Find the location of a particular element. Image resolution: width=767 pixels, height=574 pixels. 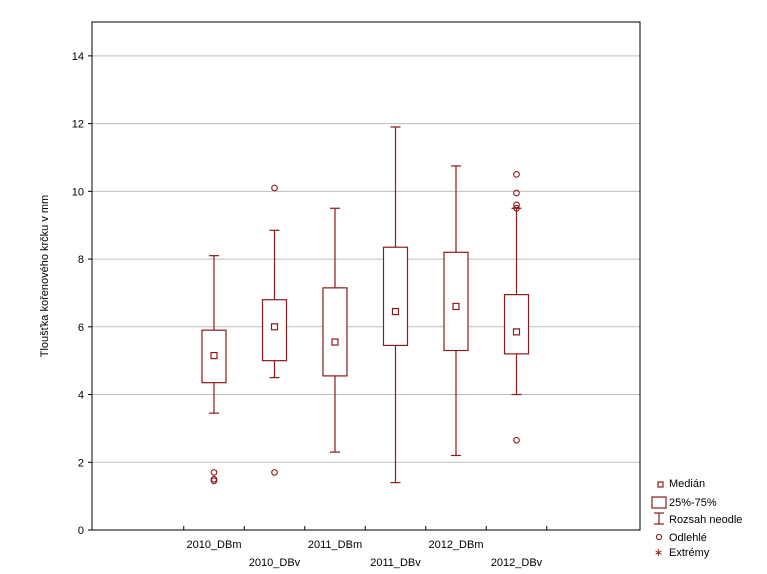

y-tick-label: 8 is located at coordinates (81, 260).